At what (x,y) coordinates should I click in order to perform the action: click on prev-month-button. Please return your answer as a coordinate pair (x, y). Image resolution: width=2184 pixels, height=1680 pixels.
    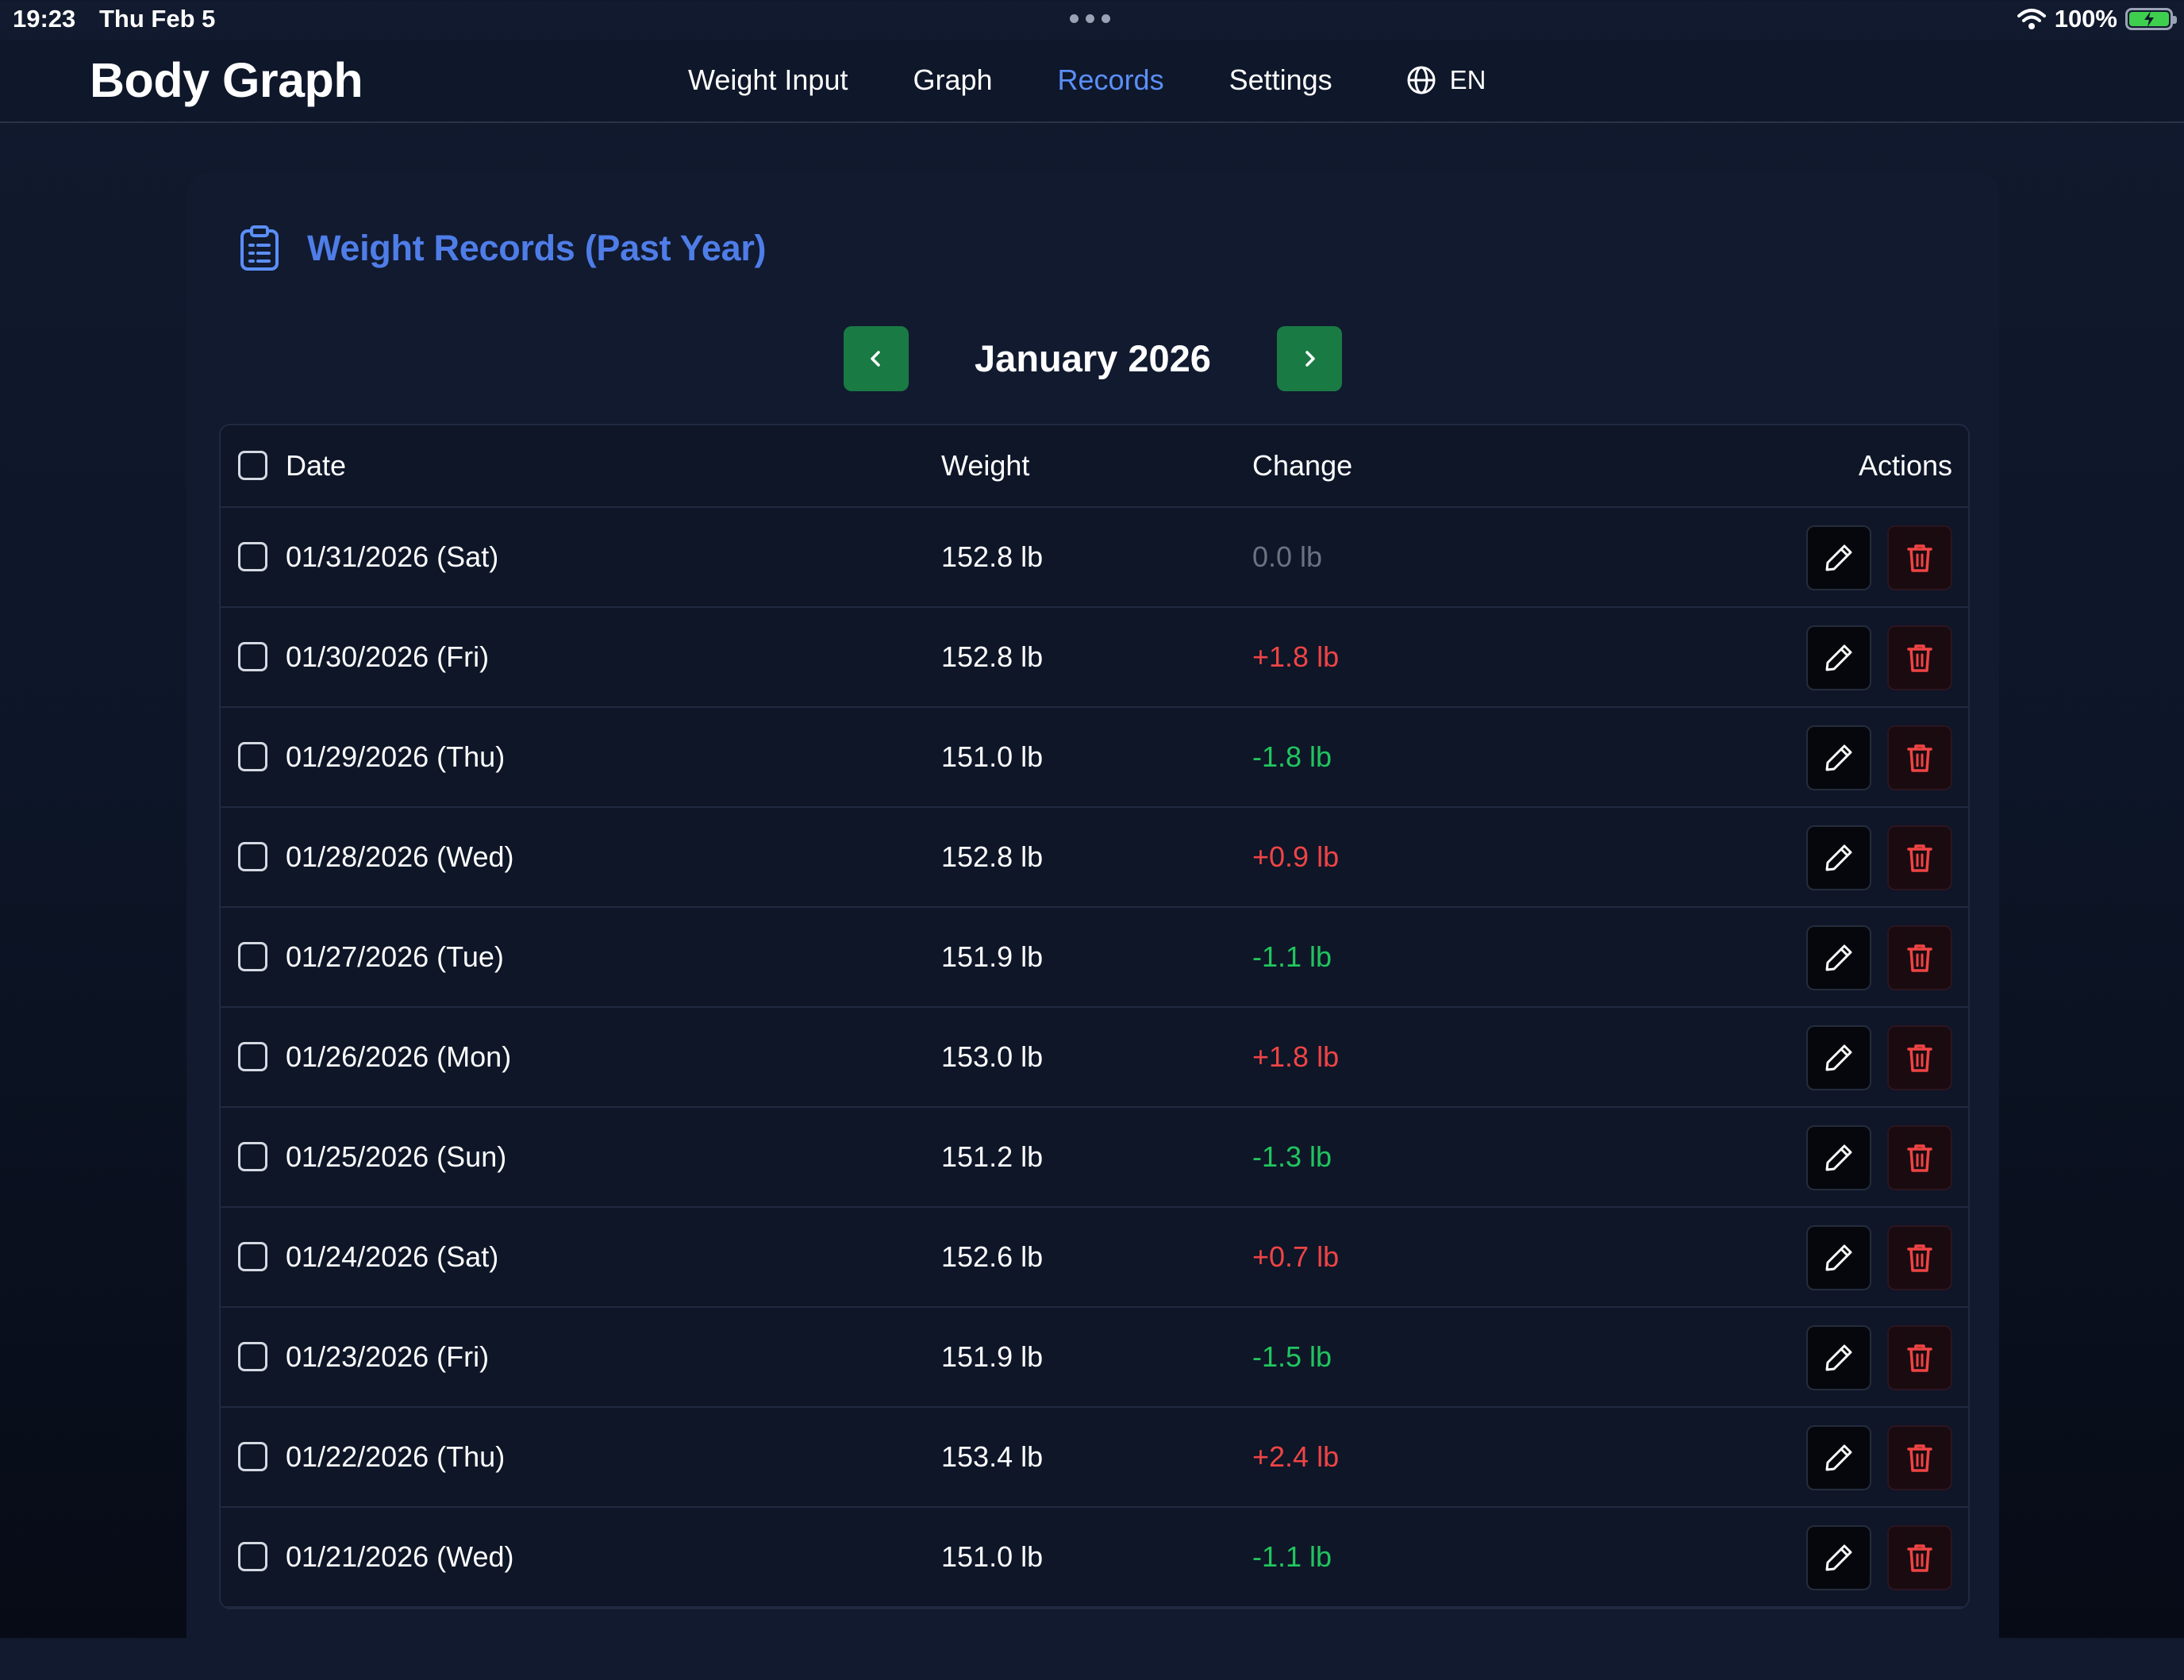
    Looking at the image, I should click on (876, 358).